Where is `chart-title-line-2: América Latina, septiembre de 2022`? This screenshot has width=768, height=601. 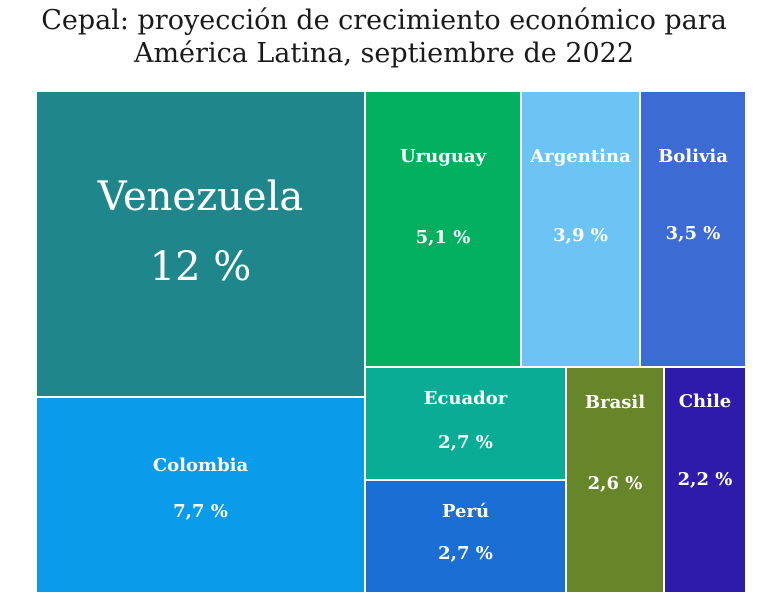
chart-title-line-2: América Latina, septiembre de 2022 is located at coordinates (384, 53).